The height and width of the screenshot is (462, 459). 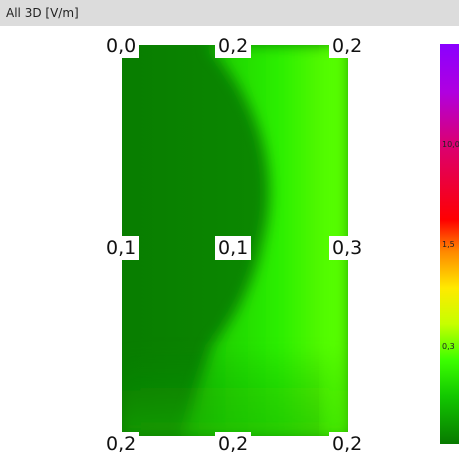 I want to click on color-scale-tick: 1,5, so click(x=448, y=244).